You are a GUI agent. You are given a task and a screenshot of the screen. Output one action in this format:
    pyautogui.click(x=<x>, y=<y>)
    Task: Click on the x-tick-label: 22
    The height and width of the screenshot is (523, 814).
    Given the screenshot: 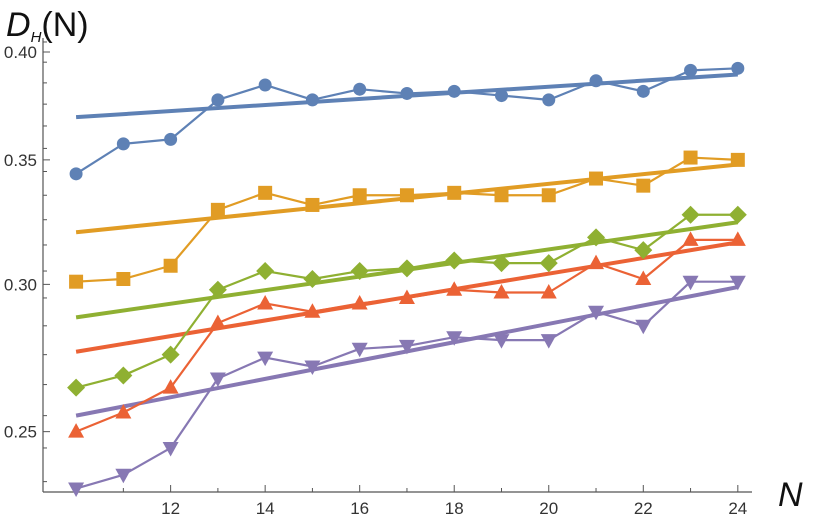 What is the action you would take?
    pyautogui.click(x=643, y=508)
    